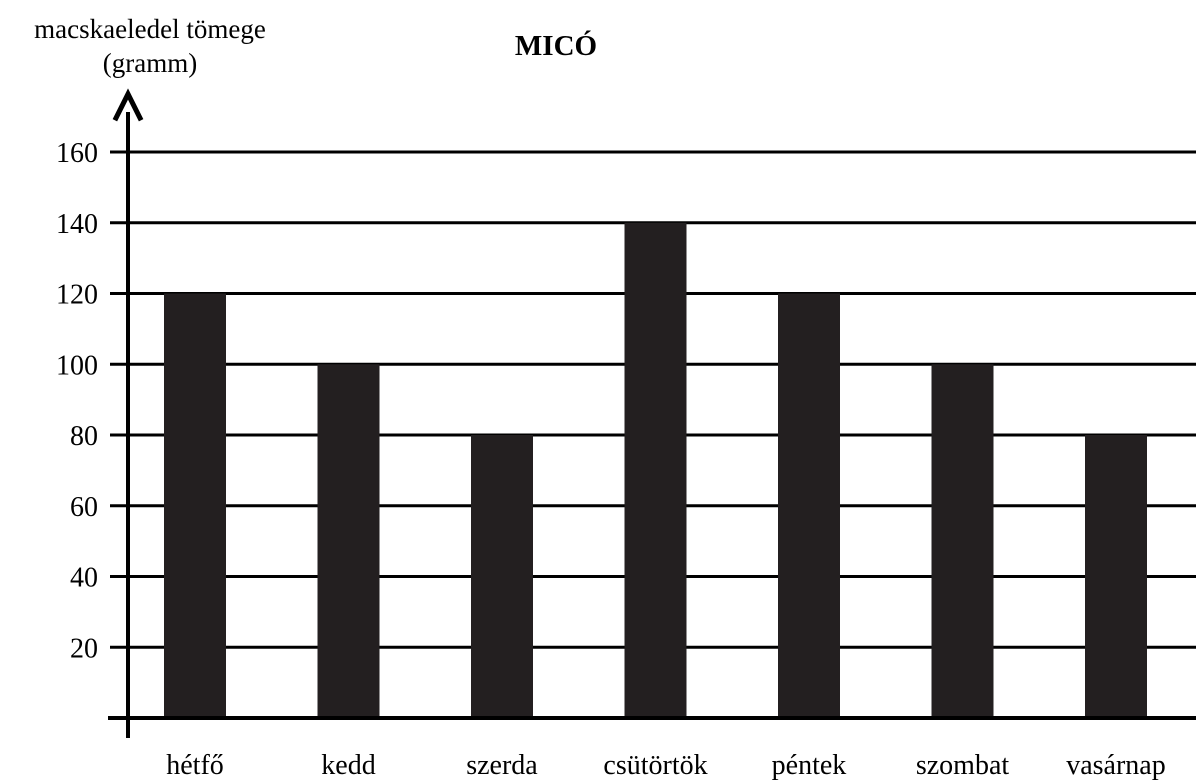  What do you see at coordinates (150, 29) in the screenshot?
I see `y-axis-label-line1: macskaeledel tömege` at bounding box center [150, 29].